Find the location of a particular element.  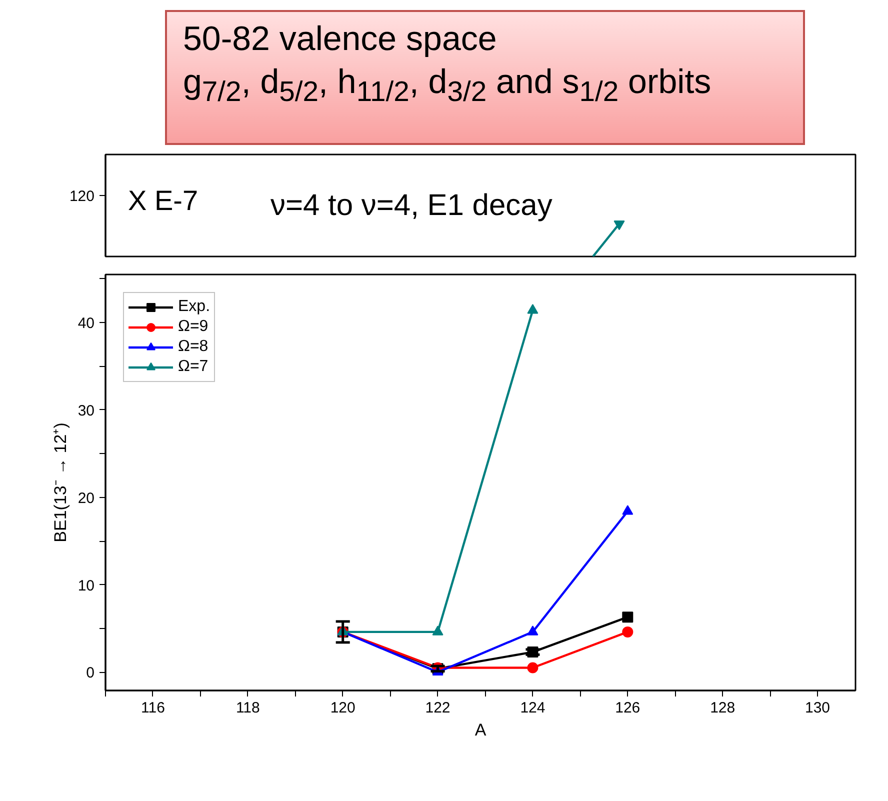

x-tick-label: 126 is located at coordinates (627, 708).